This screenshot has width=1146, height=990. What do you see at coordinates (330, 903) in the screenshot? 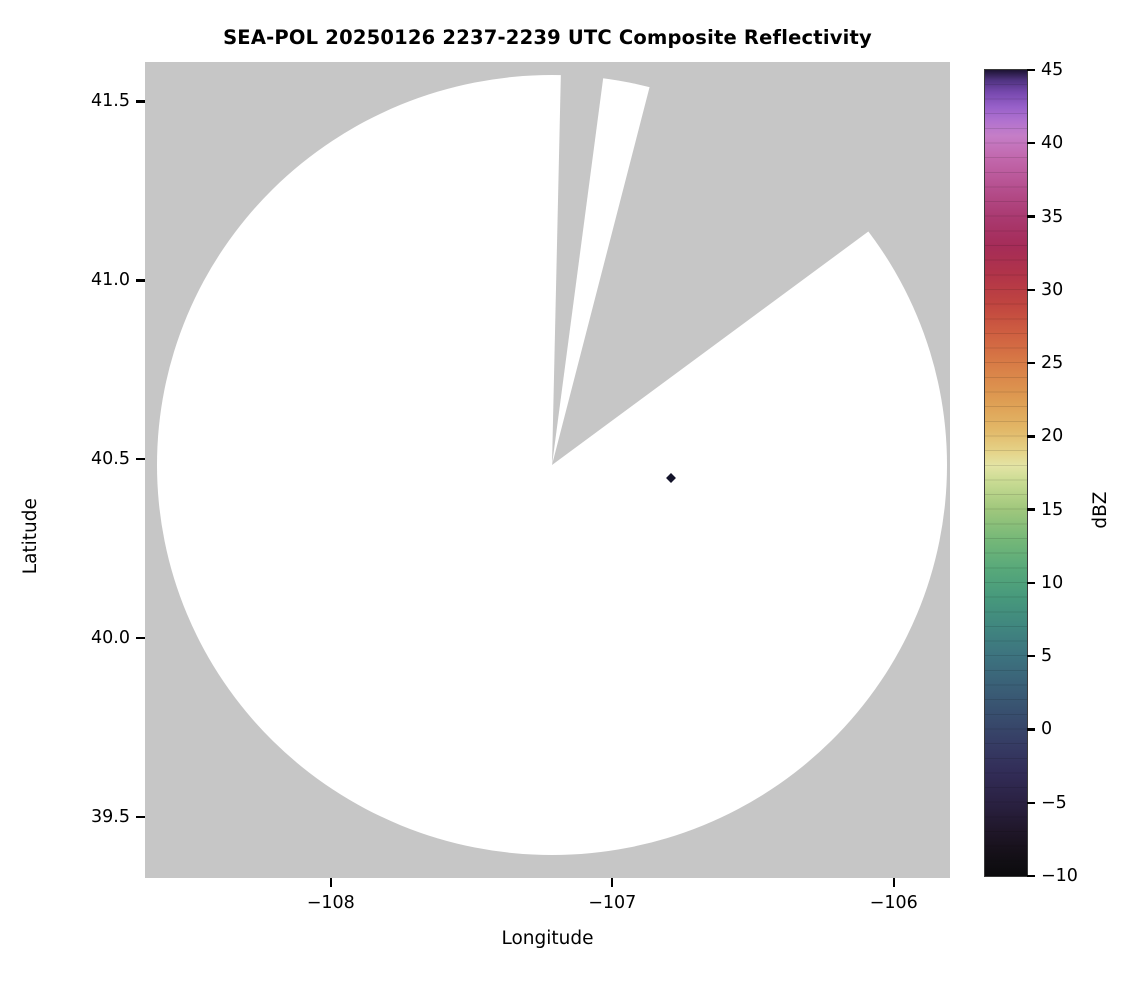
I see `x-tick-label: −108` at bounding box center [330, 903].